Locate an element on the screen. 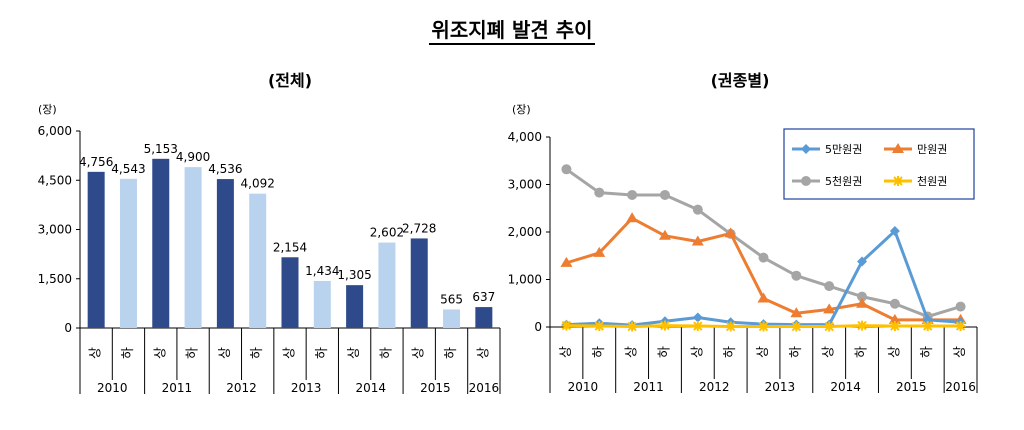 This screenshot has height=430, width=1024. bar-value-label: 4,900 is located at coordinates (193, 157).